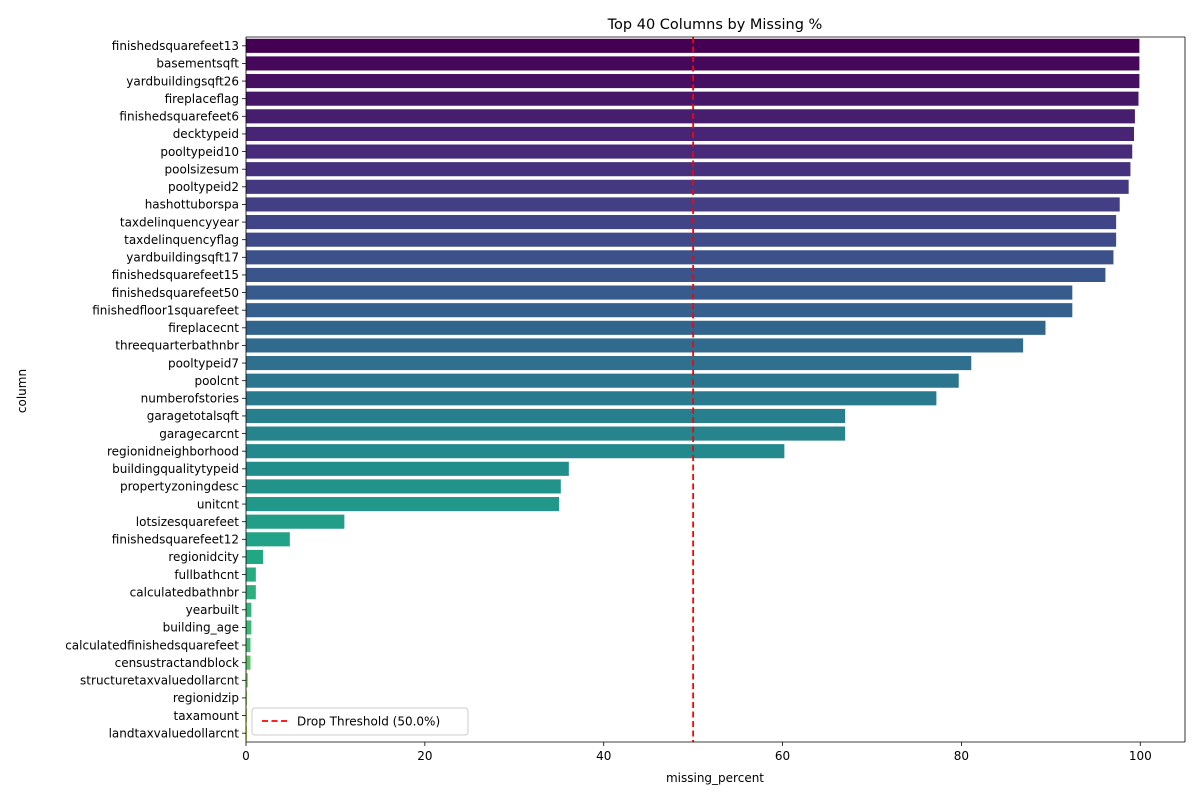 The image size is (1200, 800). Describe the element at coordinates (177, 346) in the screenshot. I see `y-tick-label: threequarterbathnbr` at that location.